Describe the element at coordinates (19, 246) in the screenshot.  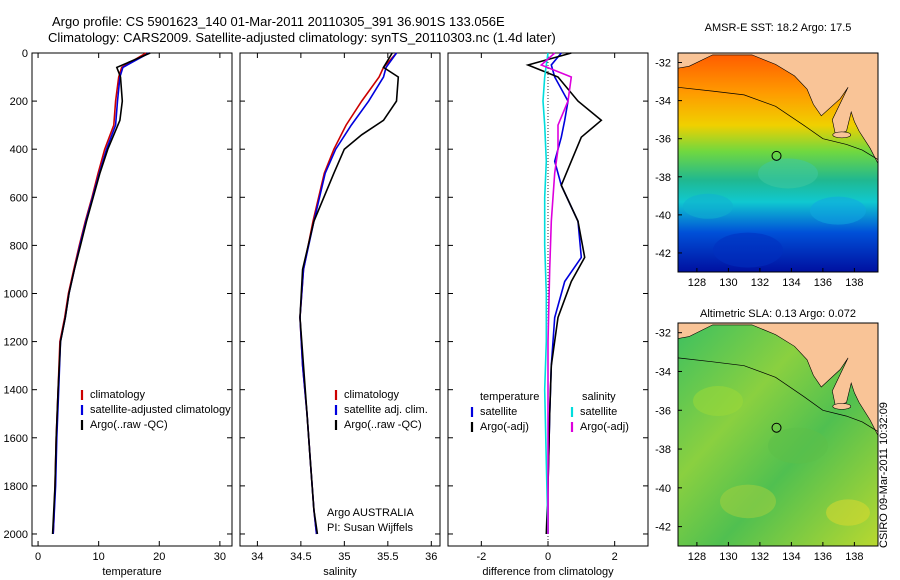
I see `y-tick-label: 800` at that location.